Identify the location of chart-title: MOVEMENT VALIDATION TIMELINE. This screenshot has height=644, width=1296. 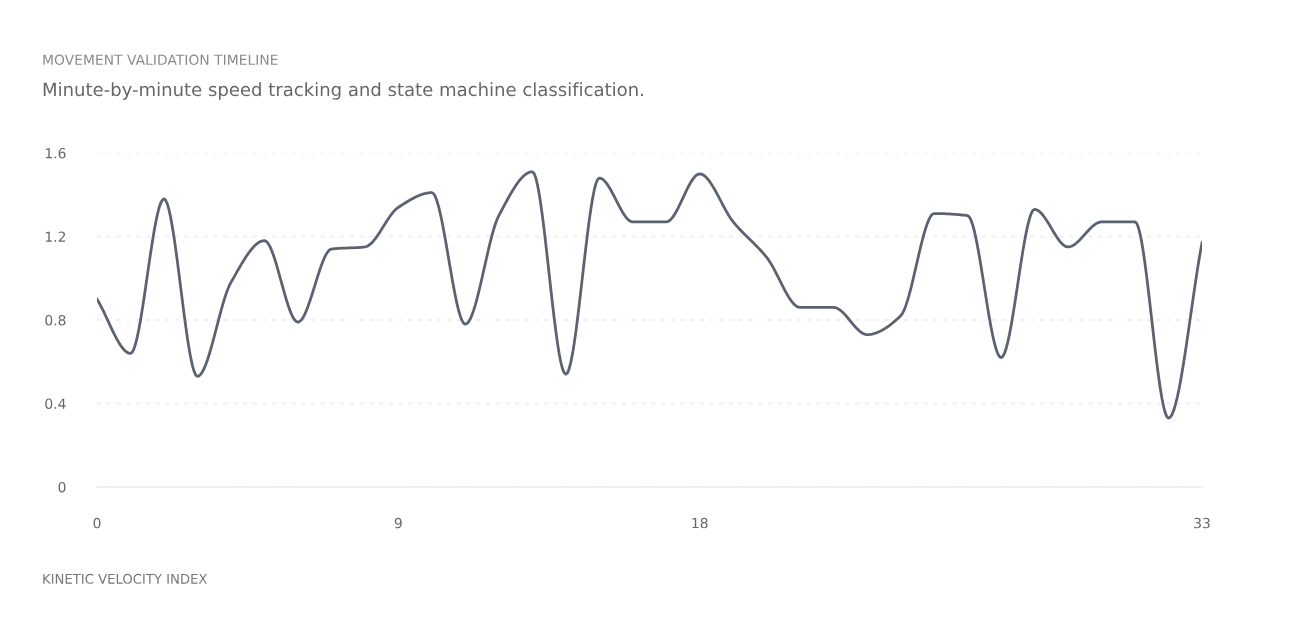
(160, 60).